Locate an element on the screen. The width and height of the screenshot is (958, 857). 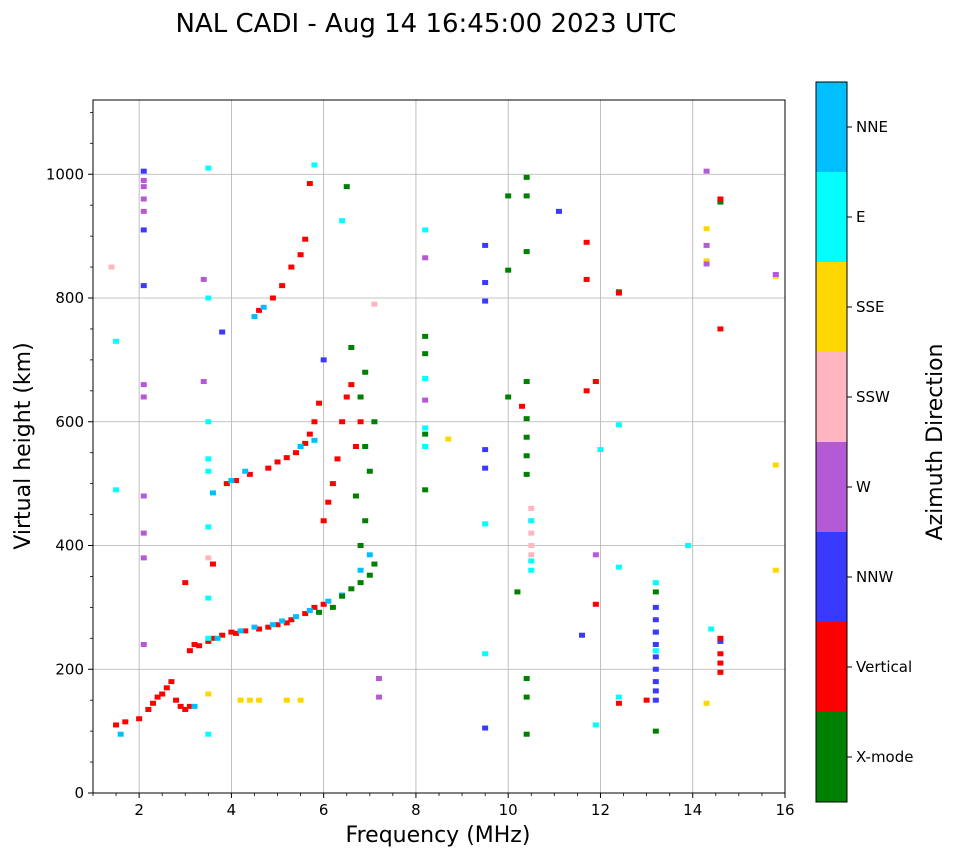
x-tick-label: 4 is located at coordinates (232, 810).